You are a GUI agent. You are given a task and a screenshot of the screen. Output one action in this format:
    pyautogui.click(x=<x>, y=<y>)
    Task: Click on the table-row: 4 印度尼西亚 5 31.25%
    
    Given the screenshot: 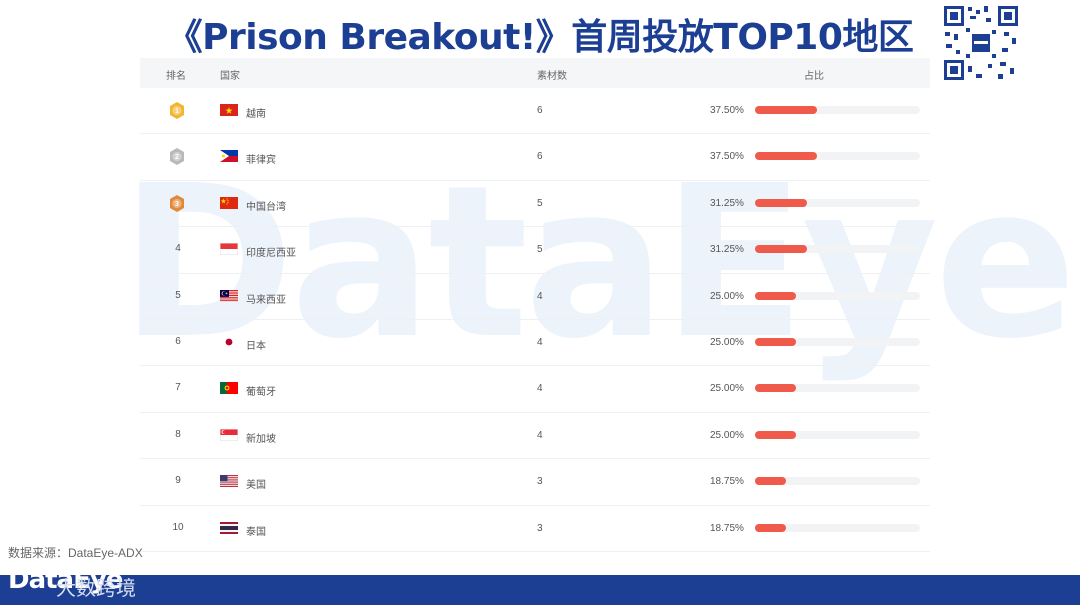 What is the action you would take?
    pyautogui.click(x=535, y=250)
    